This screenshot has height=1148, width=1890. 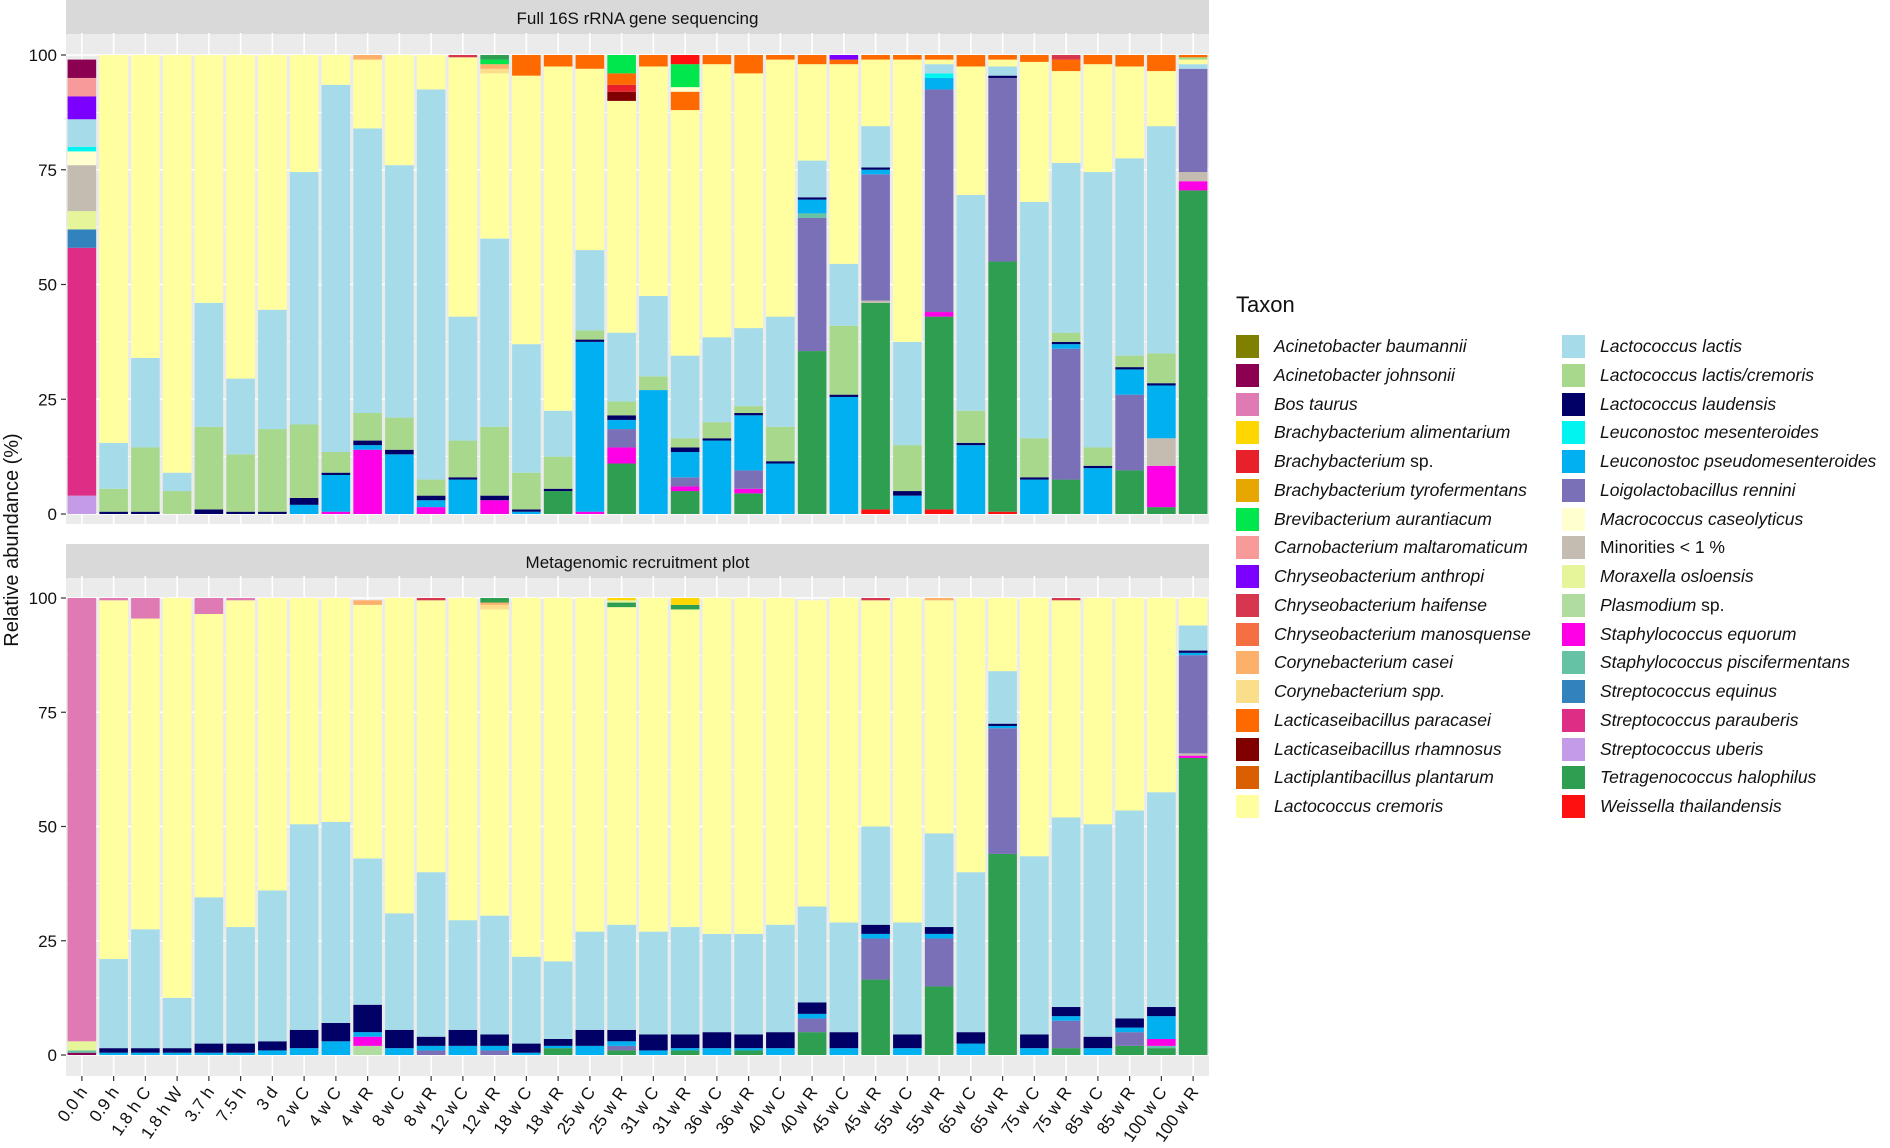 I want to click on legend-label: Bos taurus, so click(x=1316, y=404).